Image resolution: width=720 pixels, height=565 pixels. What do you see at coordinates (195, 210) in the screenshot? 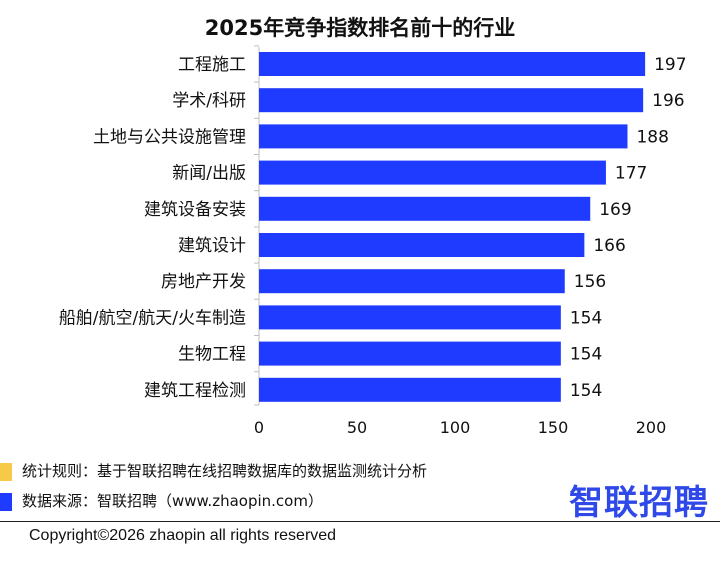
I see `category-label: 建筑设备安装` at bounding box center [195, 210].